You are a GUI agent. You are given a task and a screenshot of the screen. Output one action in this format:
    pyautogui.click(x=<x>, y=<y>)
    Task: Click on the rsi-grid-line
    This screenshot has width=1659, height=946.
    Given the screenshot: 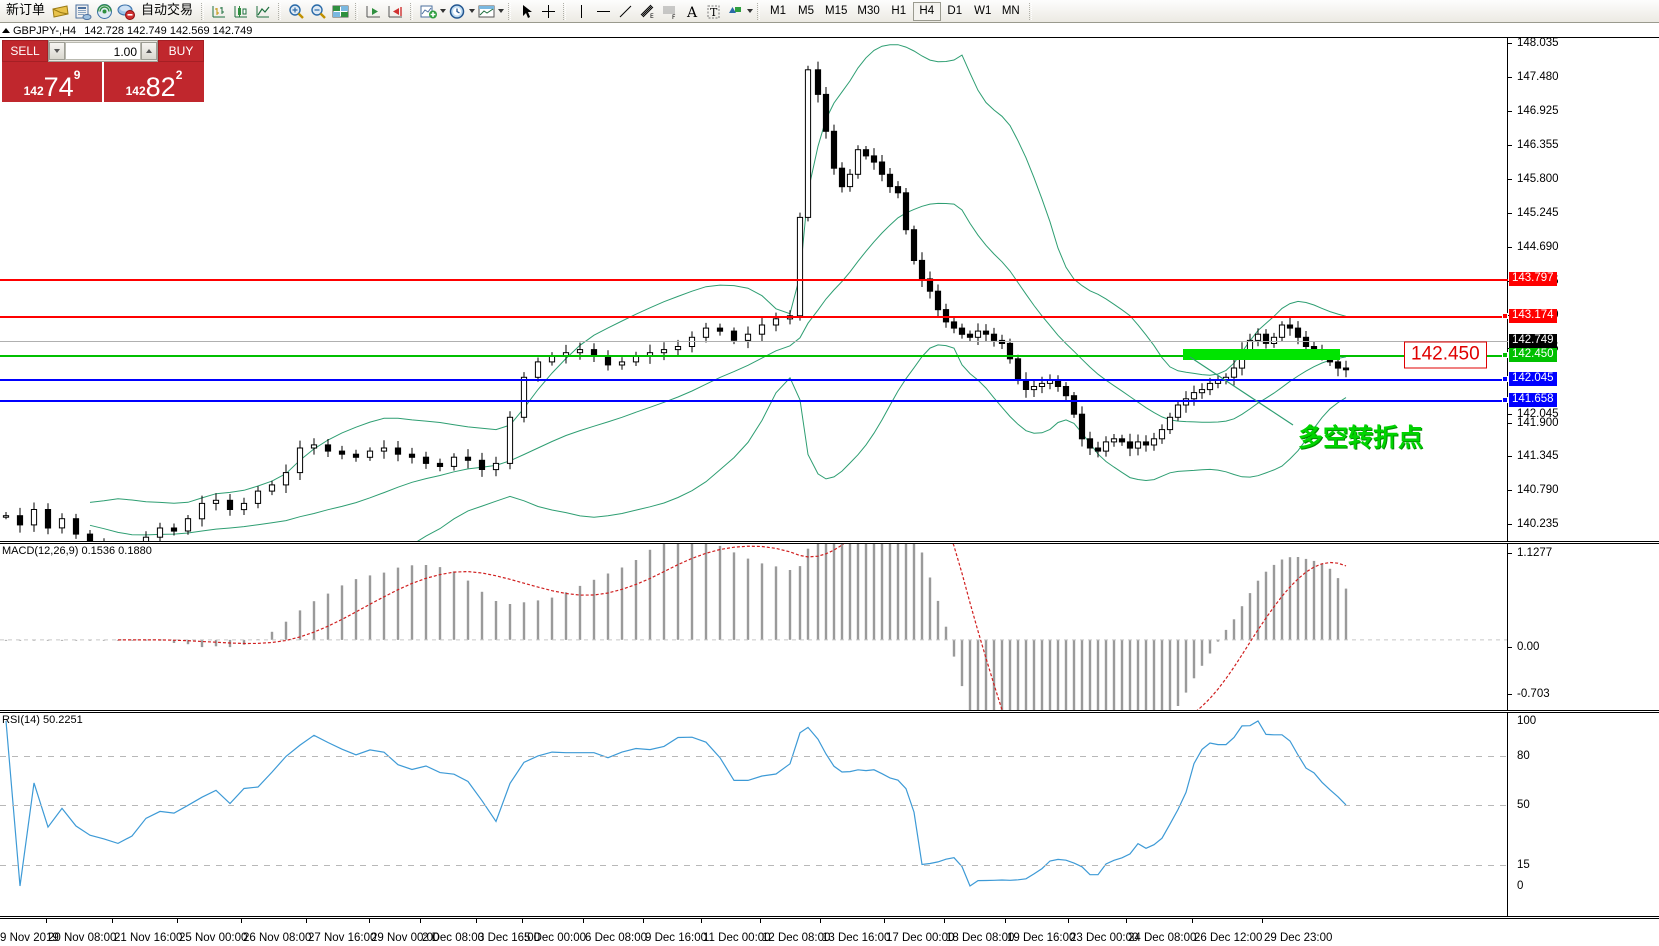 What is the action you would take?
    pyautogui.click(x=753, y=805)
    